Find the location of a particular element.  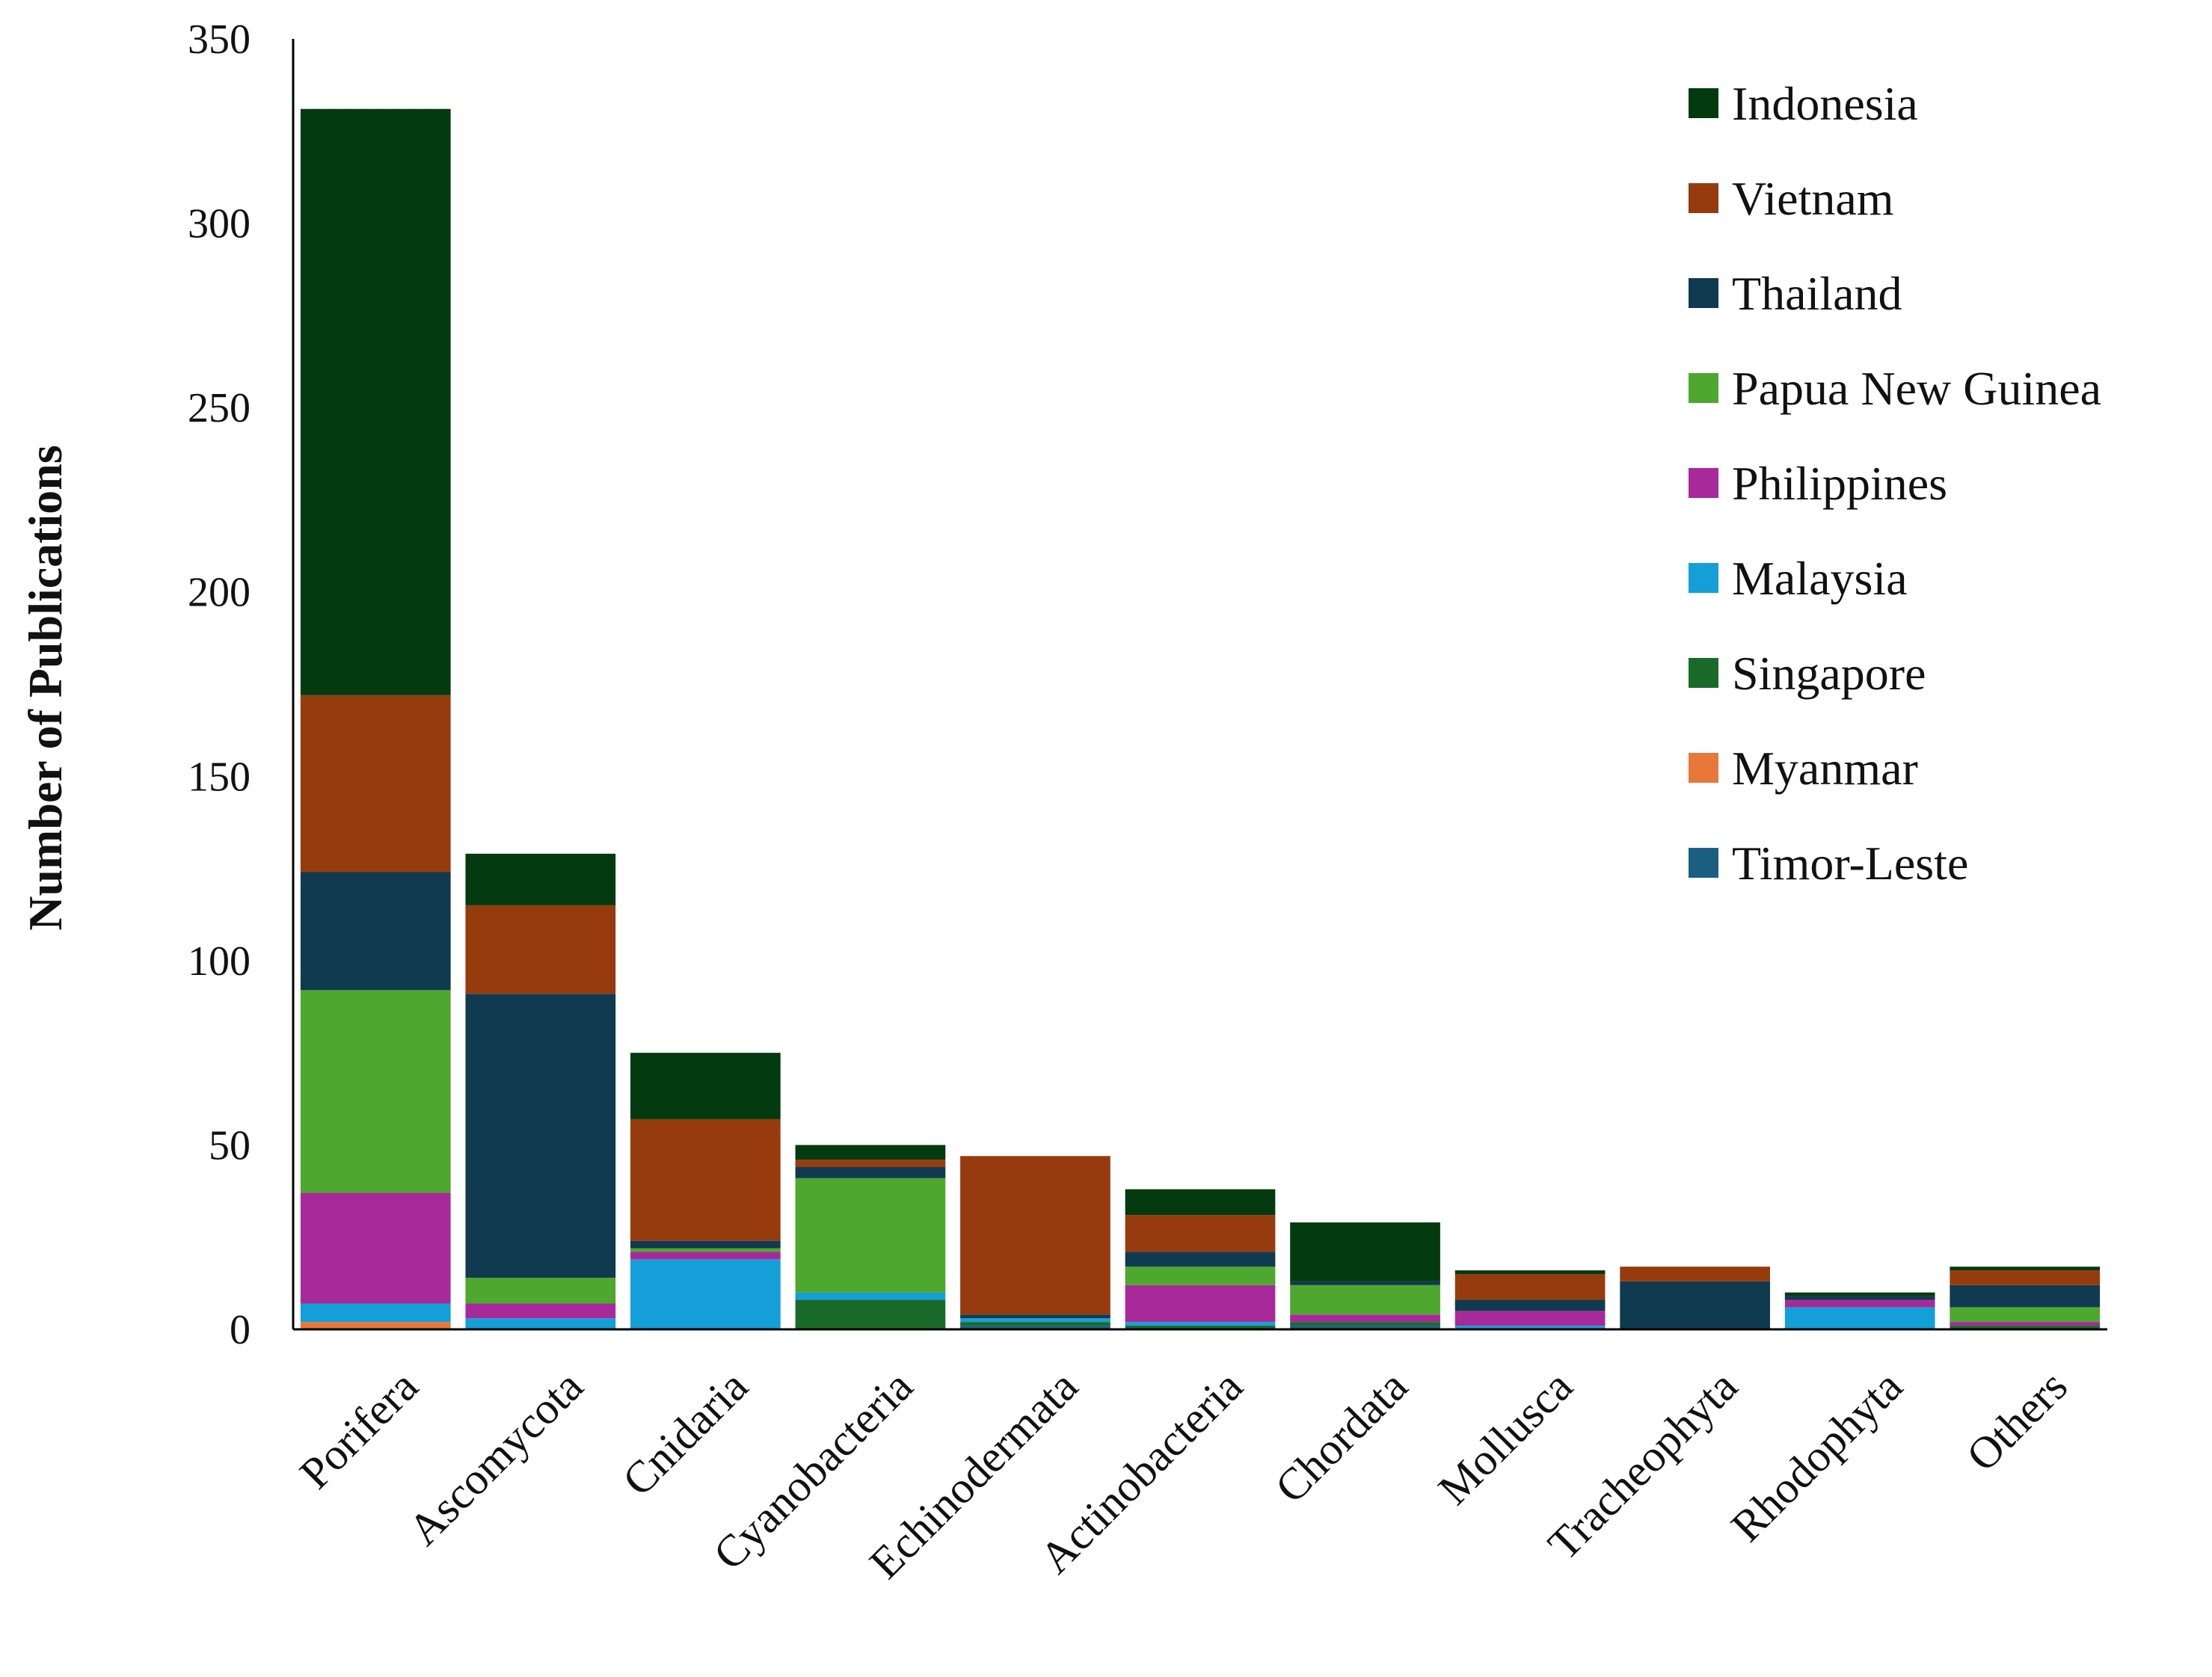

bar-segment: Philippines: 30 is located at coordinates (375, 1248).